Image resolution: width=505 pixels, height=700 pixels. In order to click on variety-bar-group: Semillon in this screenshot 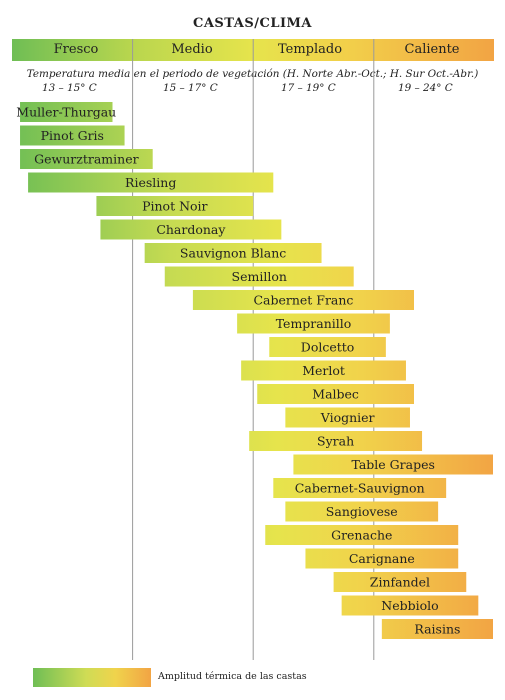, I will do `click(259, 276)`.